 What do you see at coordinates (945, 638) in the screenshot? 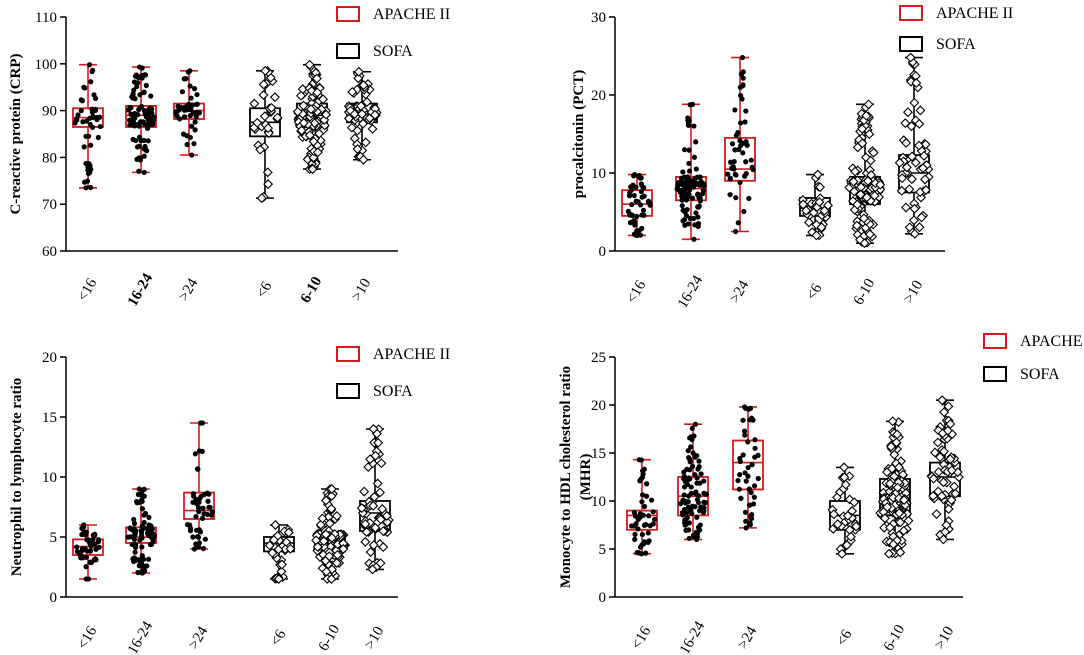
I see `x-tick-label: >10` at bounding box center [945, 638].